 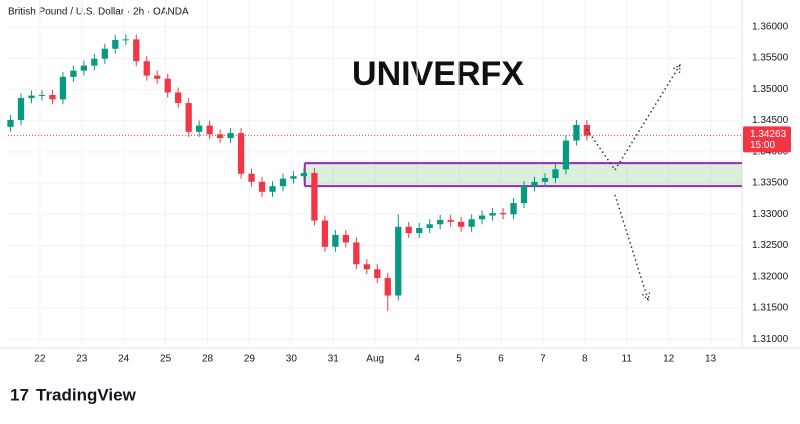 What do you see at coordinates (208, 359) in the screenshot?
I see `x-tick-label: 28` at bounding box center [208, 359].